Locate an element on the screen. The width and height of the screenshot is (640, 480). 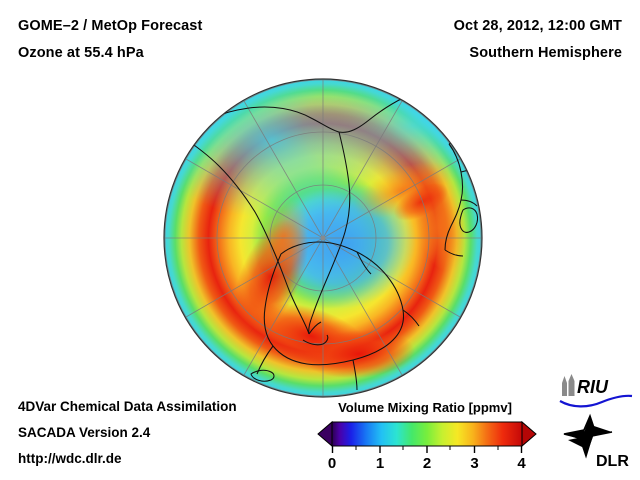
riu-wave-icon is located at coordinates (596, 401).